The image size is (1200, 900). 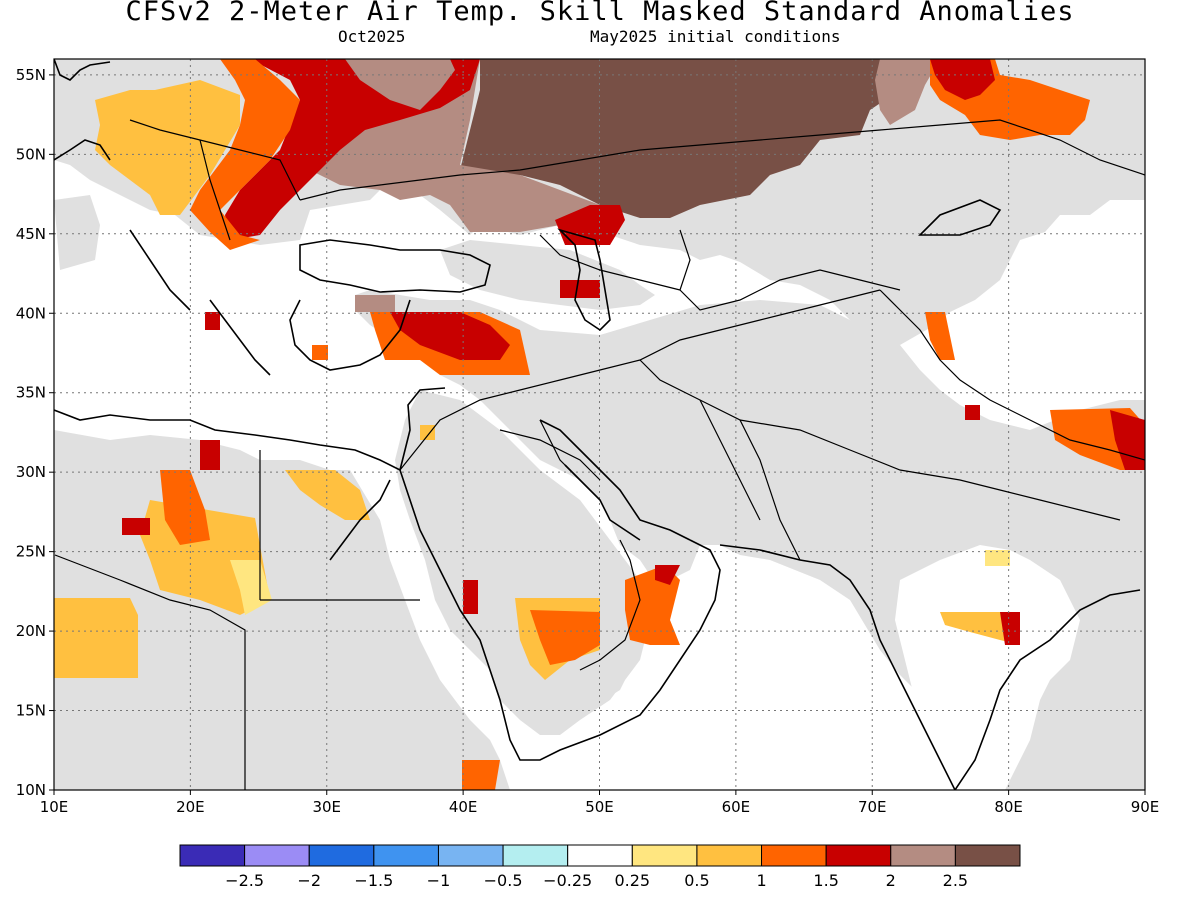 I want to click on lat-tick-label: 25N, so click(x=31, y=552).